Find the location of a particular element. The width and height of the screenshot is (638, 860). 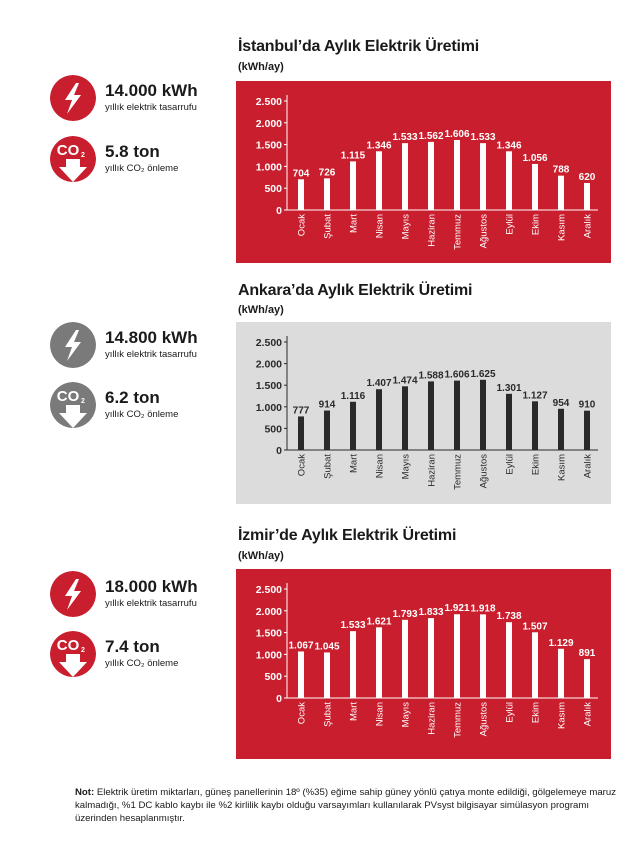

istanbul-chart-unit: (kWh/ay) is located at coordinates (261, 67).